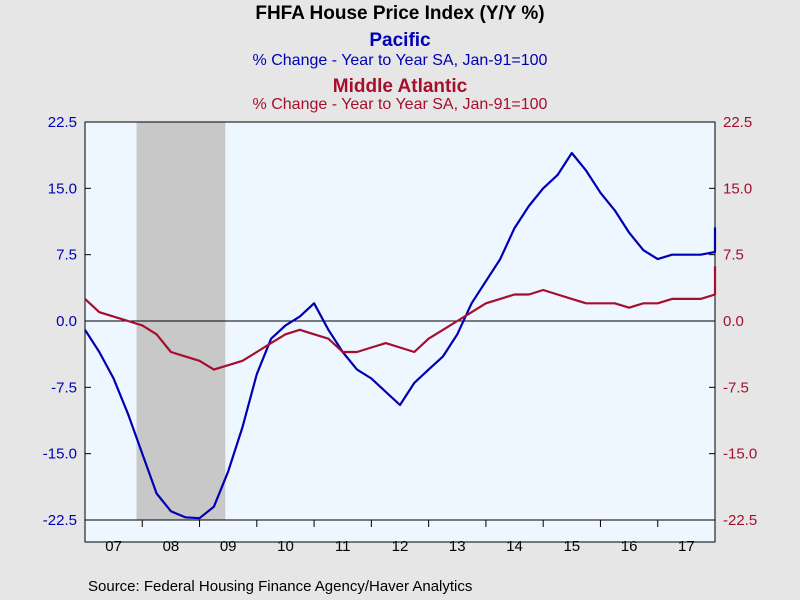 The width and height of the screenshot is (800, 600). Describe the element at coordinates (400, 86) in the screenshot. I see `series-middle-atlantic-name: Middle Atlantic` at that location.